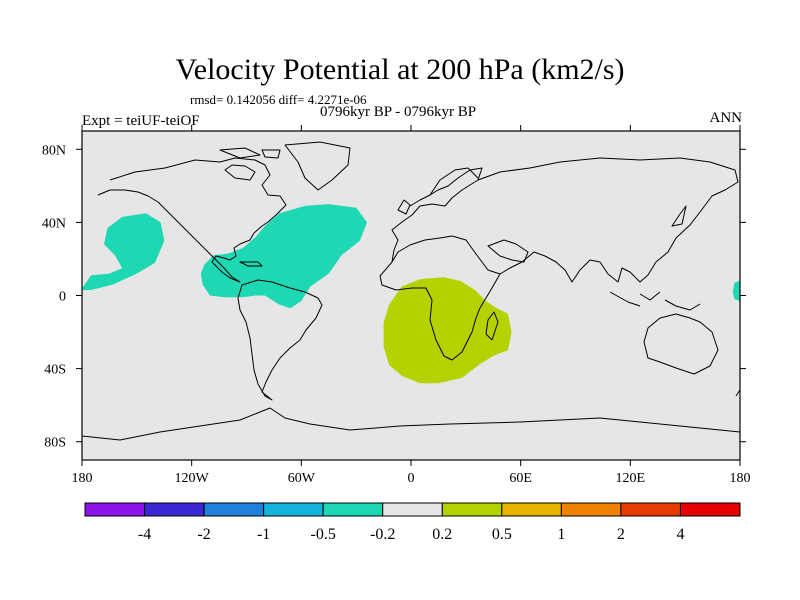 The image size is (800, 600). I want to click on season-label: ANN, so click(726, 118).